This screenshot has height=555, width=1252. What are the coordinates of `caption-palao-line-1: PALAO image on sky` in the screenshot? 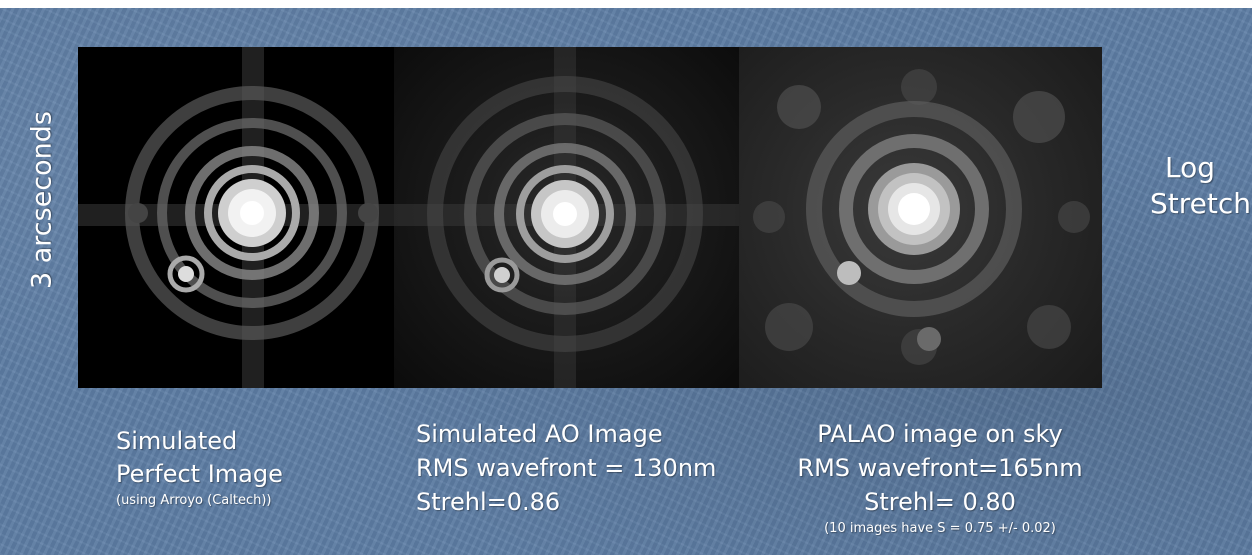 It's located at (940, 434).